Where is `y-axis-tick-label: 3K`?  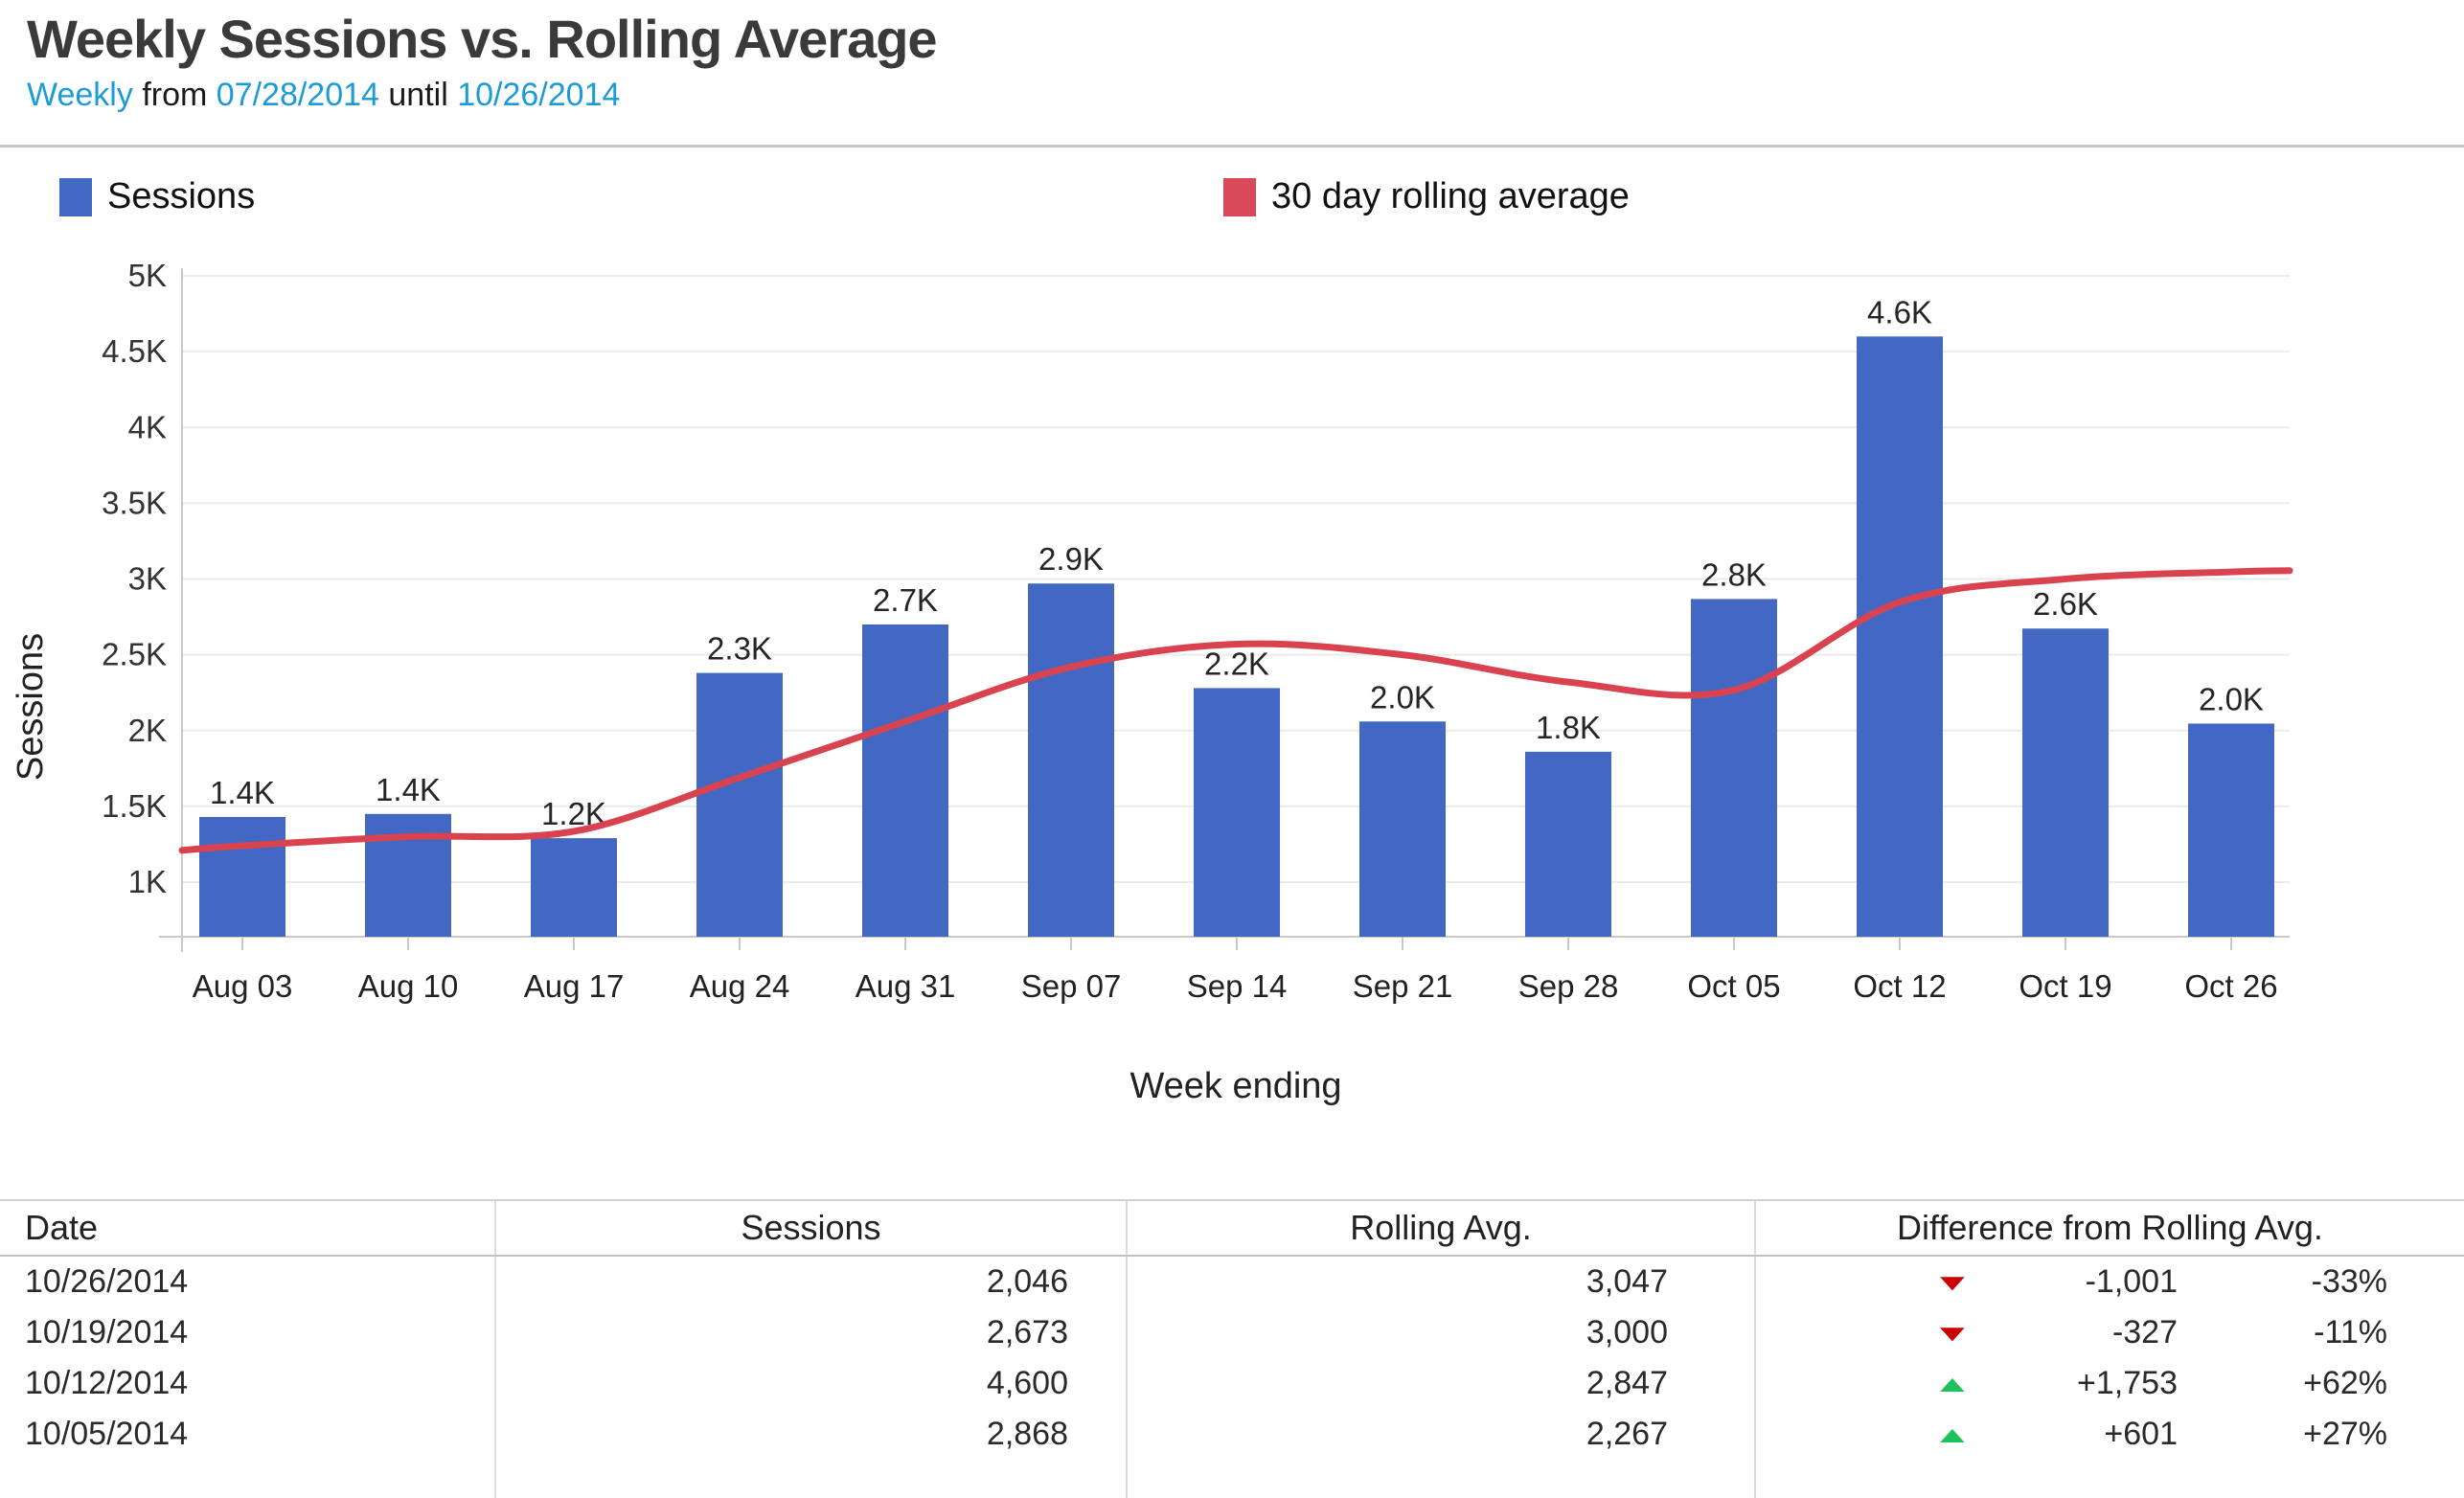 y-axis-tick-label: 3K is located at coordinates (147, 579).